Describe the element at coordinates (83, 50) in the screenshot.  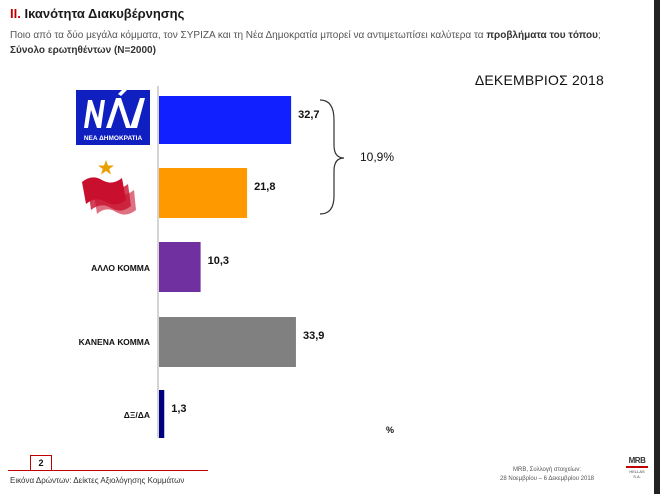
I see `sample-size: Σύνολο ερωτηθέντων (Ν=2000)` at that location.